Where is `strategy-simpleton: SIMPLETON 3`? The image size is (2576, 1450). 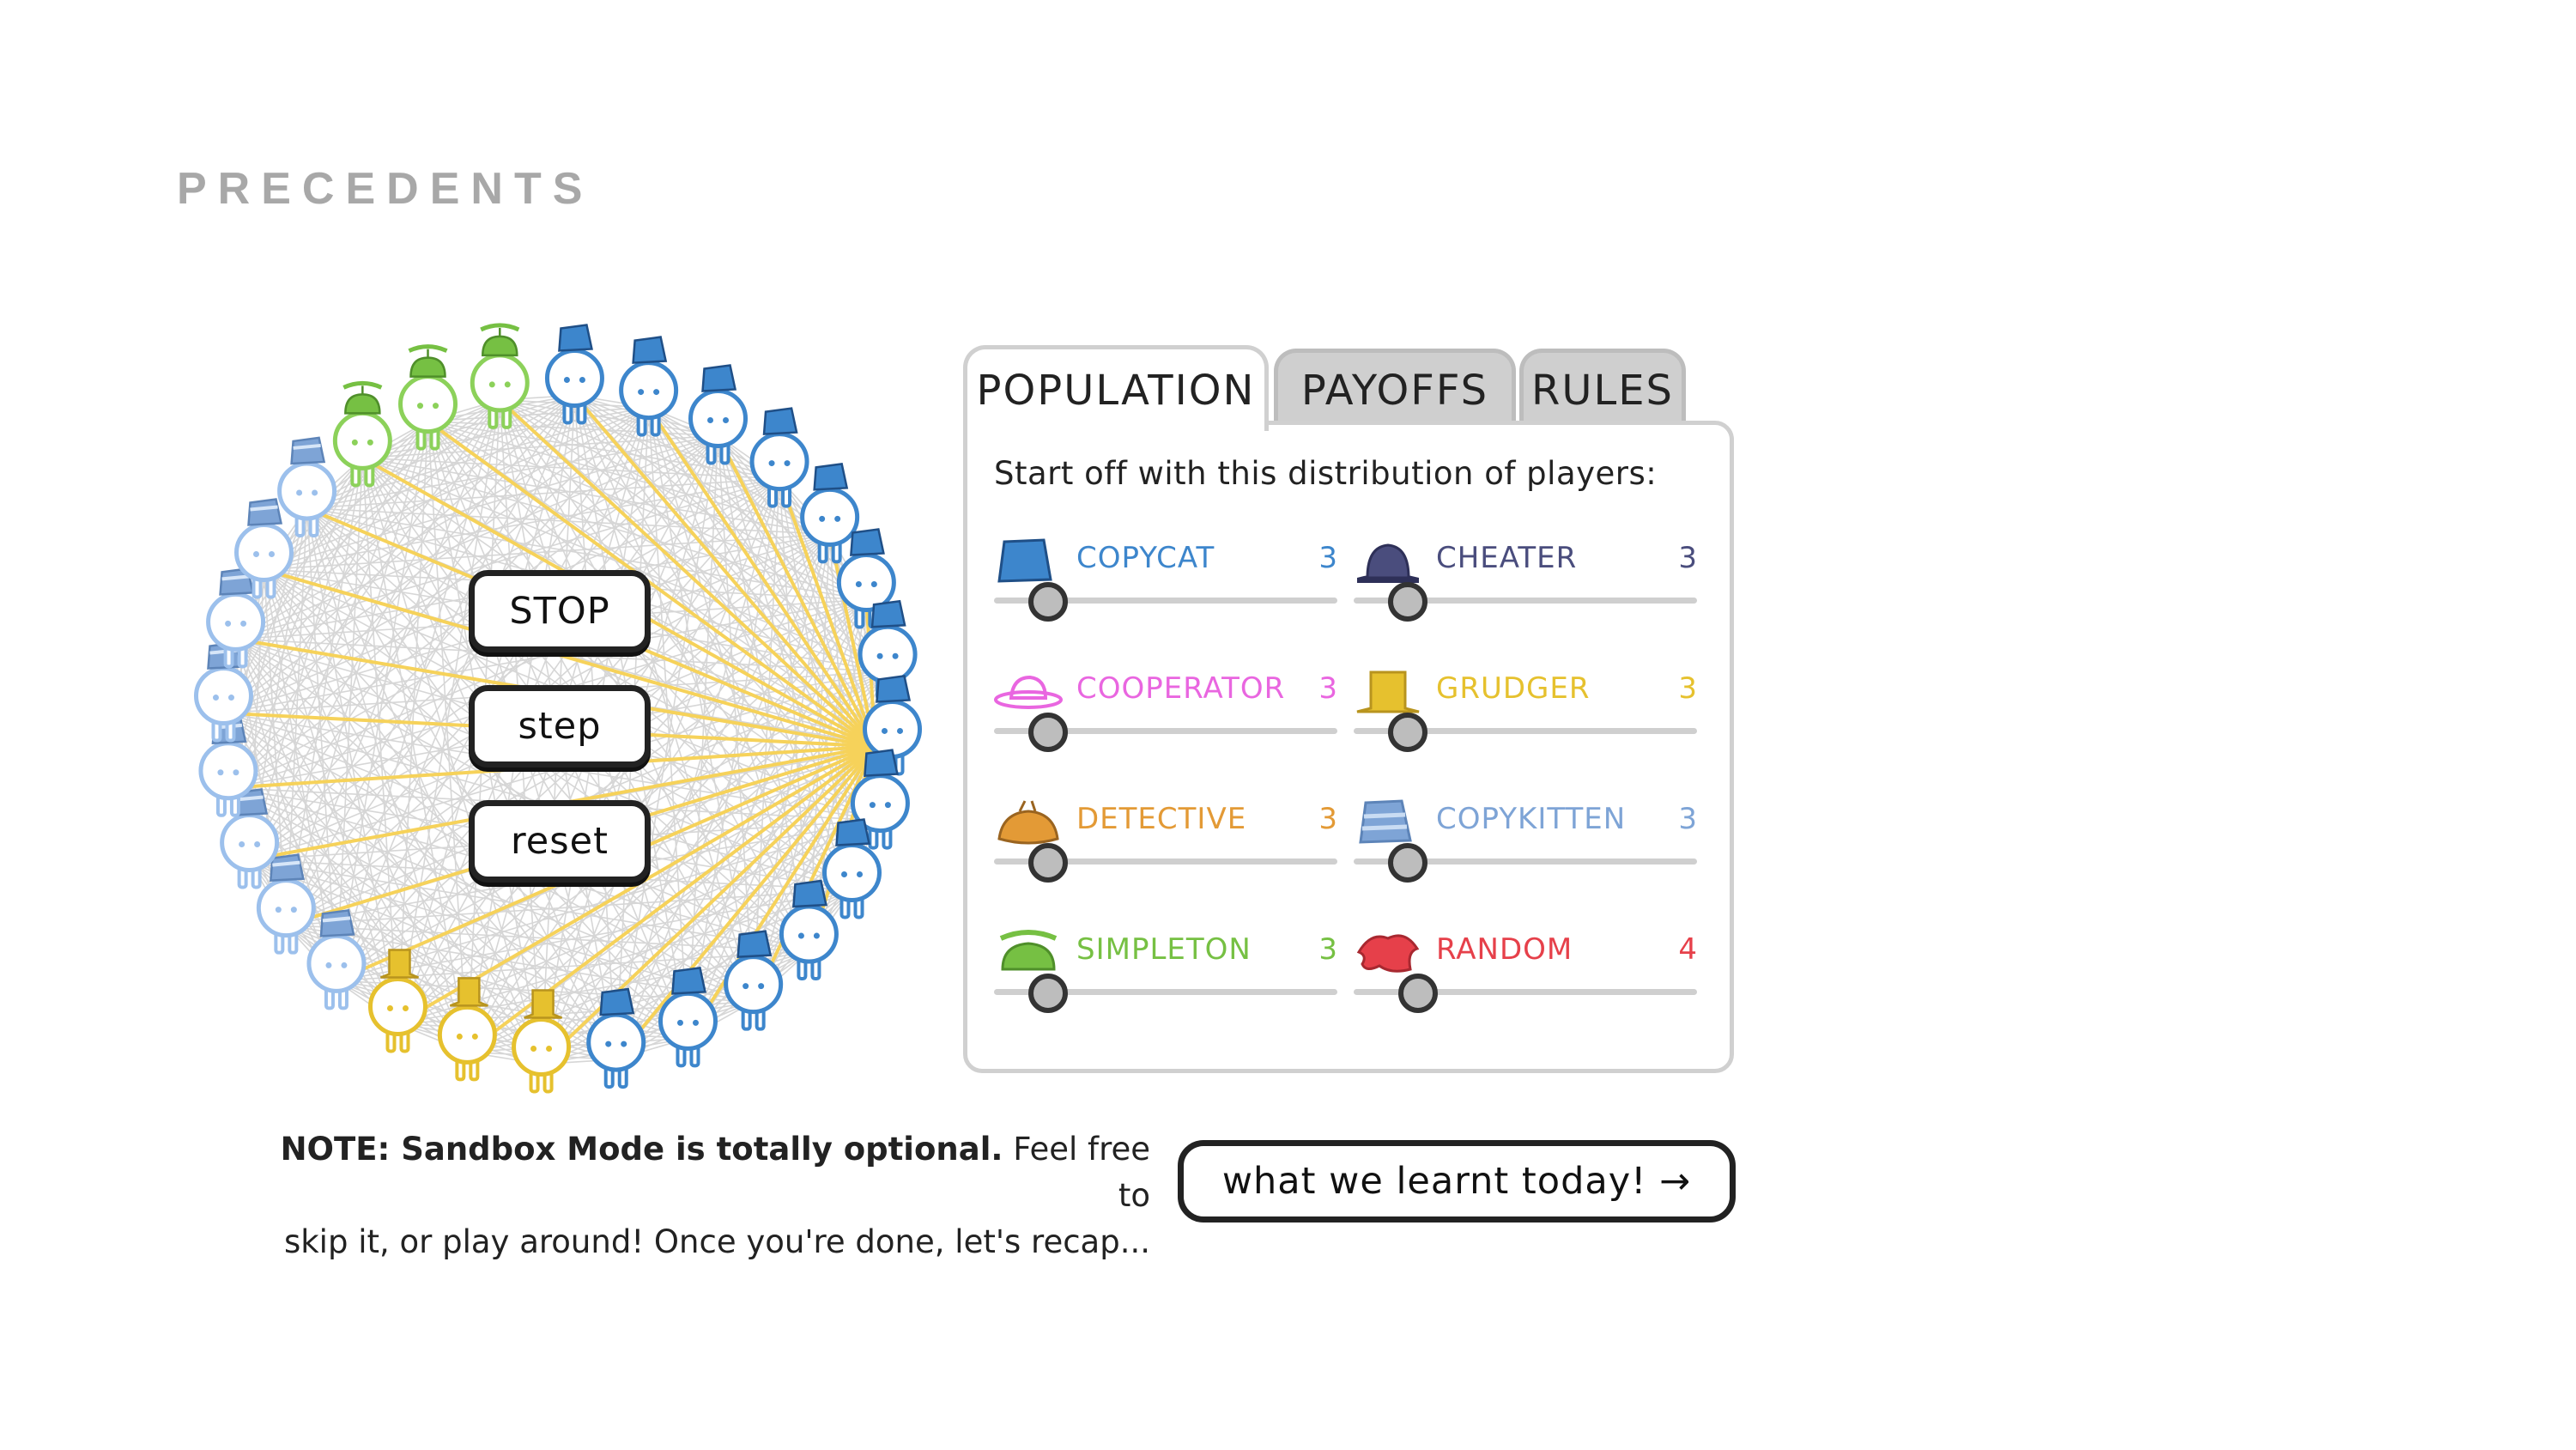 strategy-simpleton: SIMPLETON 3 is located at coordinates (1165, 982).